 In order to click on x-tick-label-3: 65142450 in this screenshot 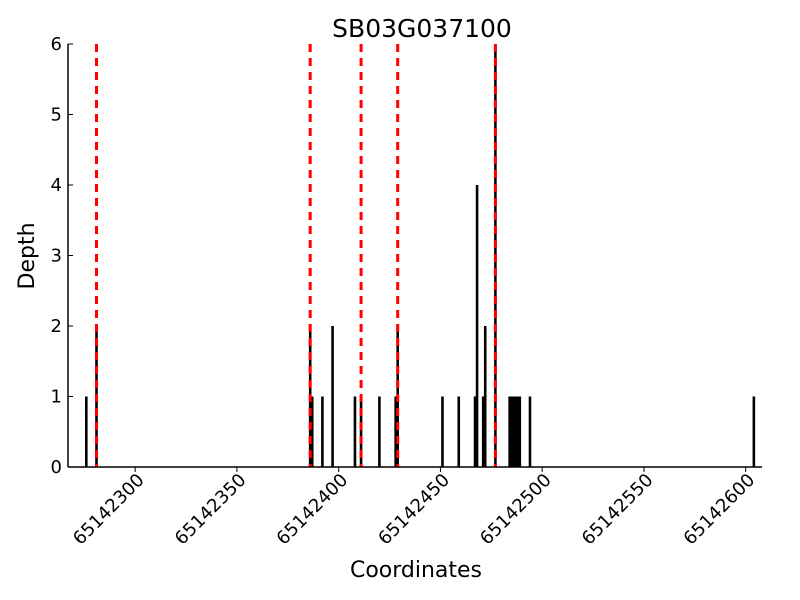, I will do `click(414, 510)`.